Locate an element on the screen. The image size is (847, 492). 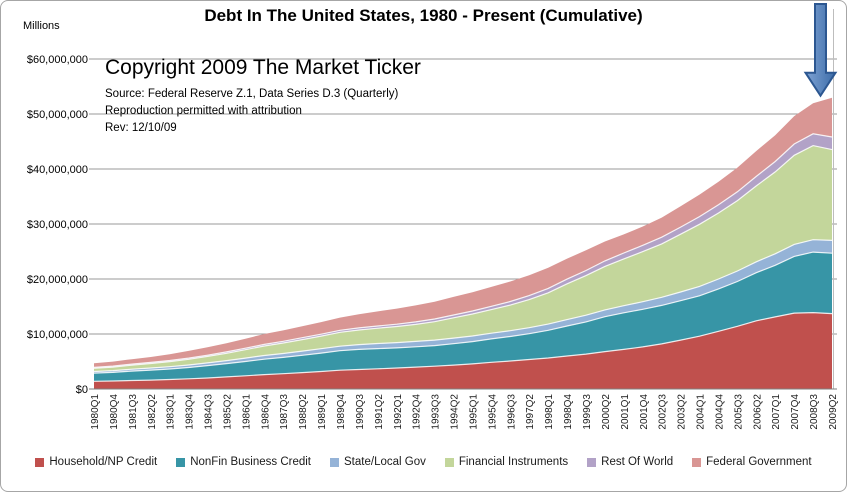
y-tick-label: $10,000,000 is located at coordinates (57, 335).